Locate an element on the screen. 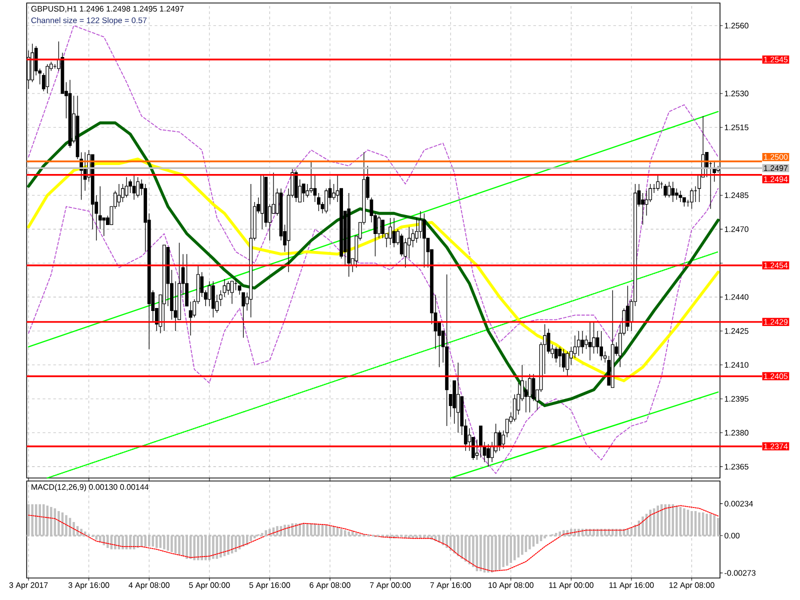 Image resolution: width=800 pixels, height=600 pixels. x-tick-label: 11 Apr 16:00 is located at coordinates (631, 586).